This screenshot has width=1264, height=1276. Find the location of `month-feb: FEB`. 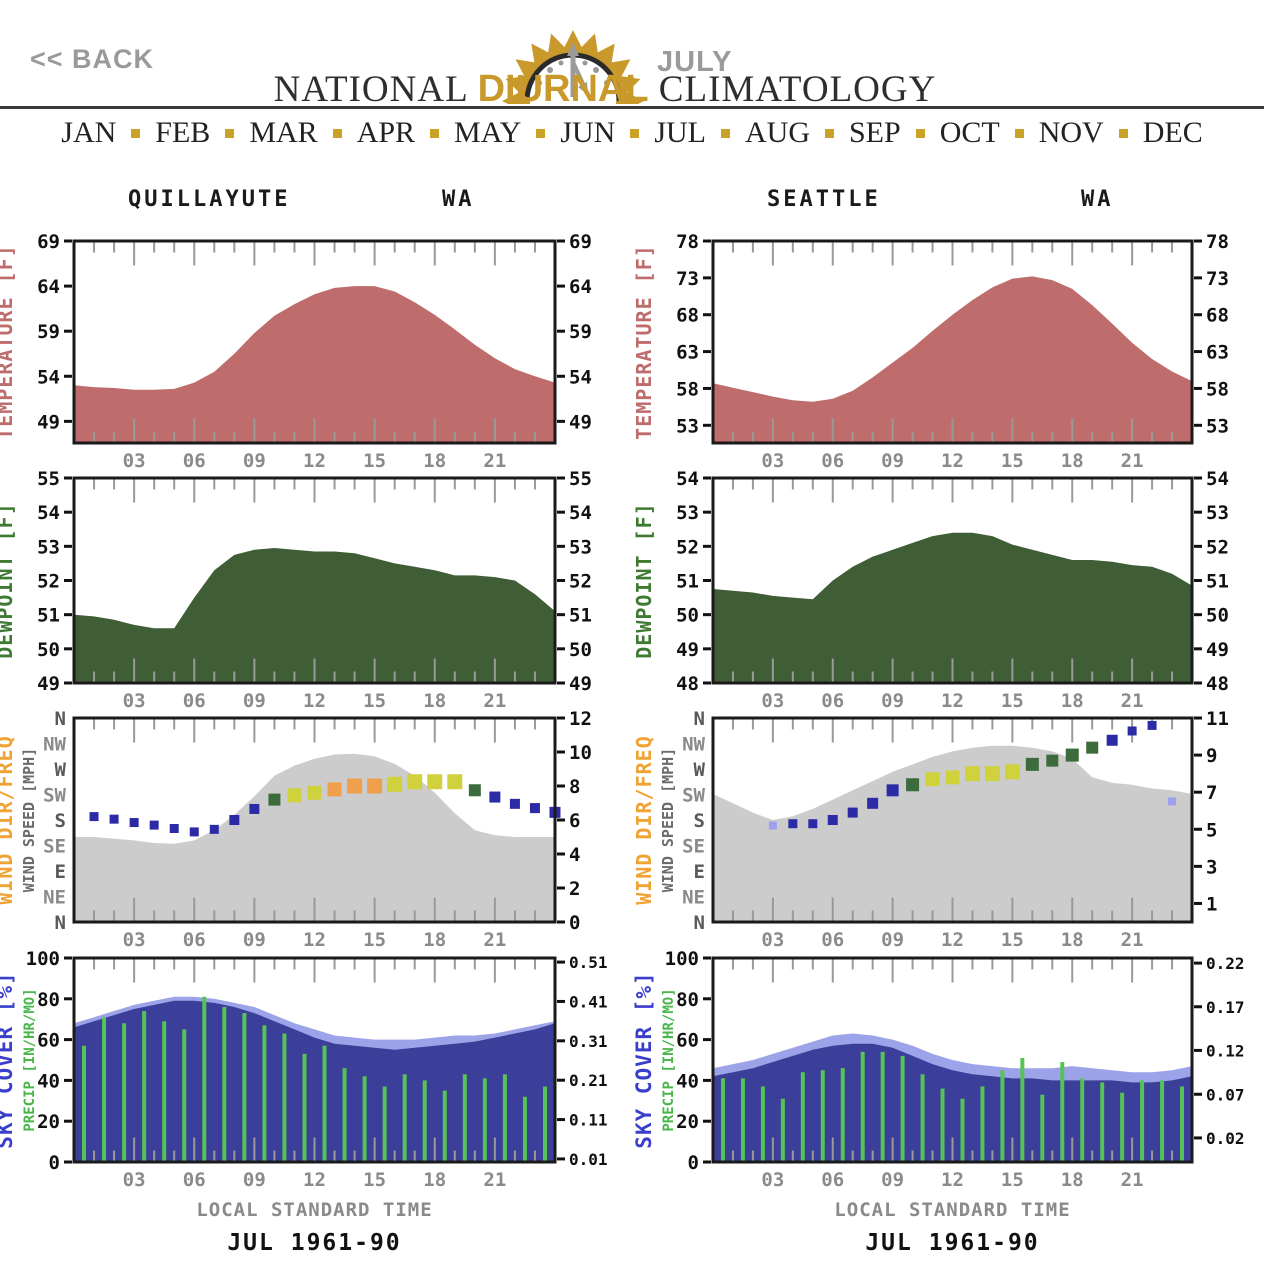

month-feb: FEB is located at coordinates (183, 132).